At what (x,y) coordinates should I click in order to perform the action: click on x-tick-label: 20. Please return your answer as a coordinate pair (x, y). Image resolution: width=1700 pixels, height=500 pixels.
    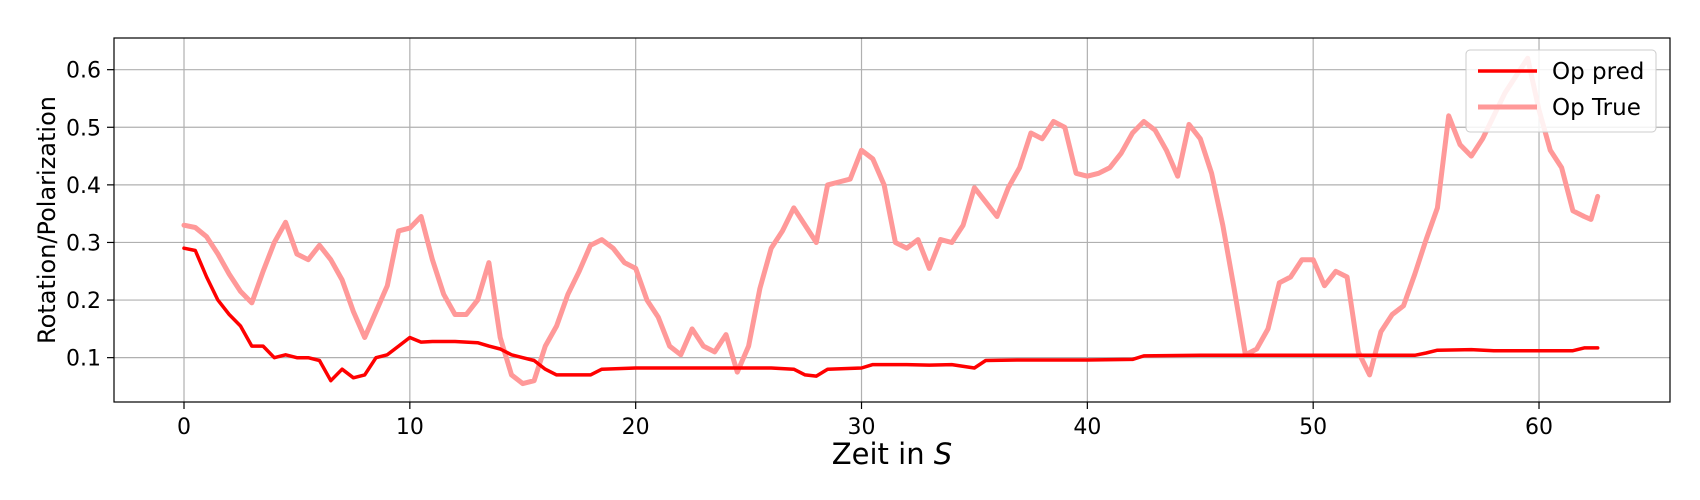
    Looking at the image, I should click on (636, 427).